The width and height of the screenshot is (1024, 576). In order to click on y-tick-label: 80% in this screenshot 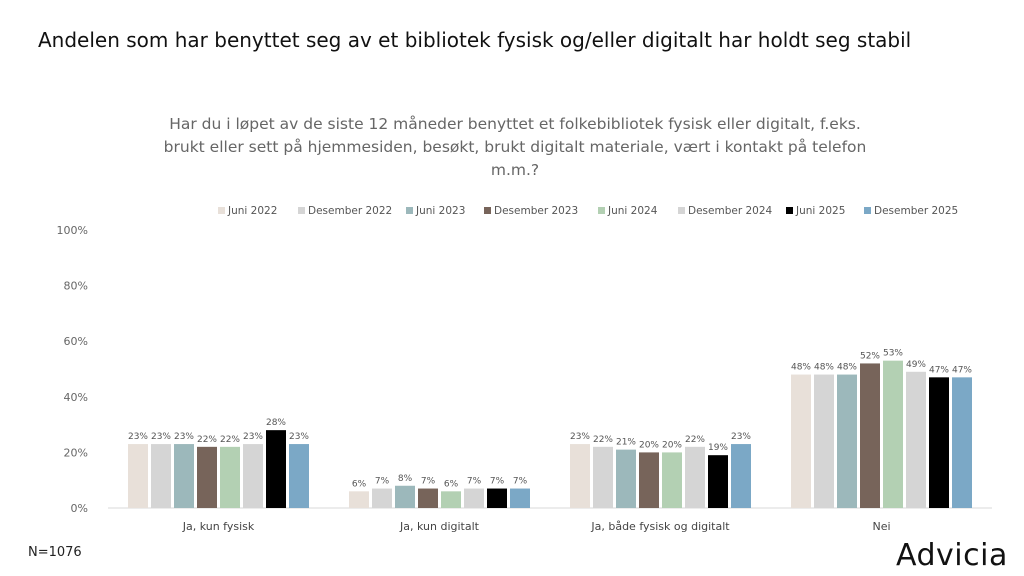, I will do `click(76, 286)`.